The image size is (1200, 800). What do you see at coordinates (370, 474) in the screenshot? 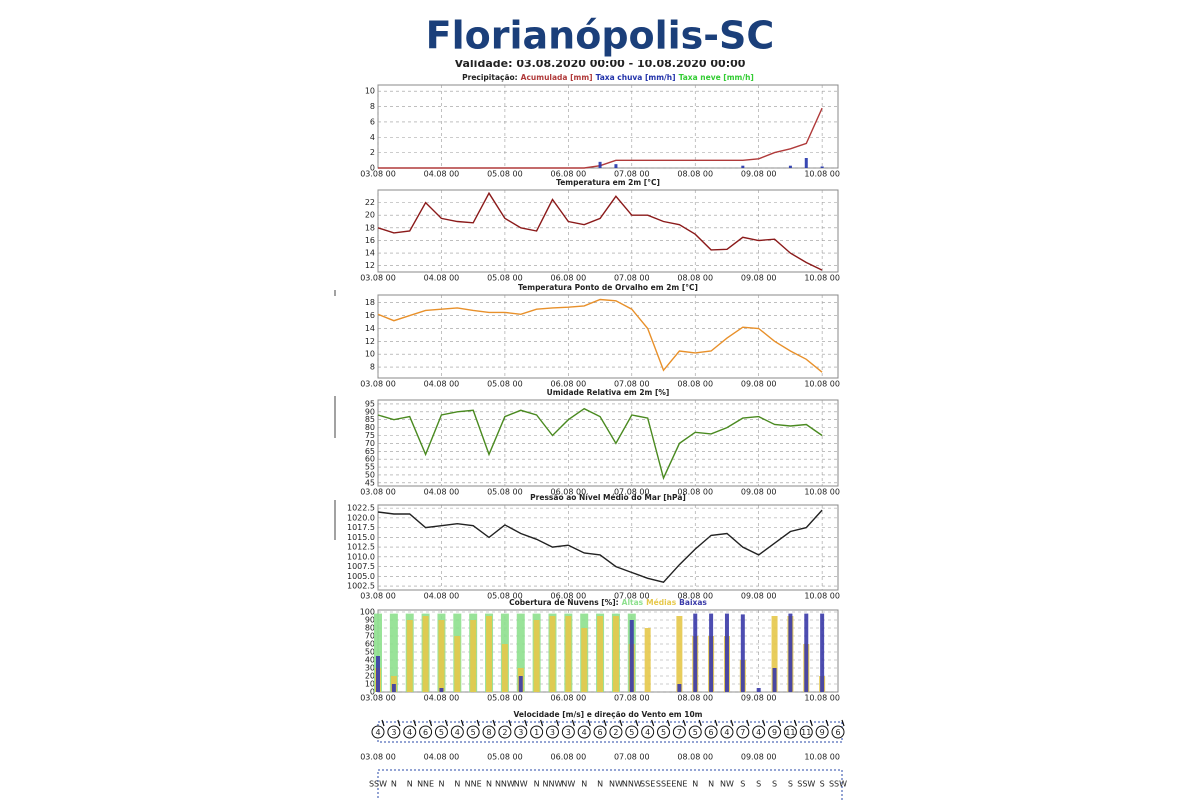
I see `y-tick-label: 50` at bounding box center [370, 474].